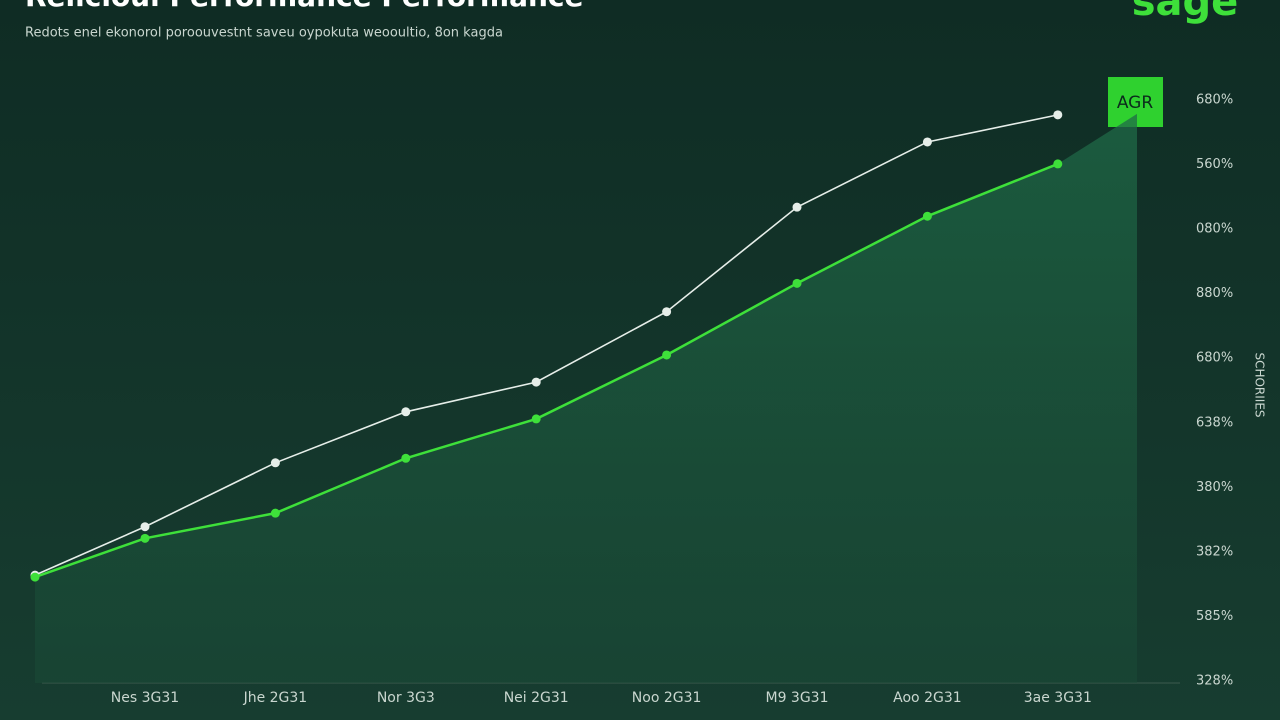  What do you see at coordinates (406, 698) in the screenshot?
I see `x-tick-label: Nor 3G3` at bounding box center [406, 698].